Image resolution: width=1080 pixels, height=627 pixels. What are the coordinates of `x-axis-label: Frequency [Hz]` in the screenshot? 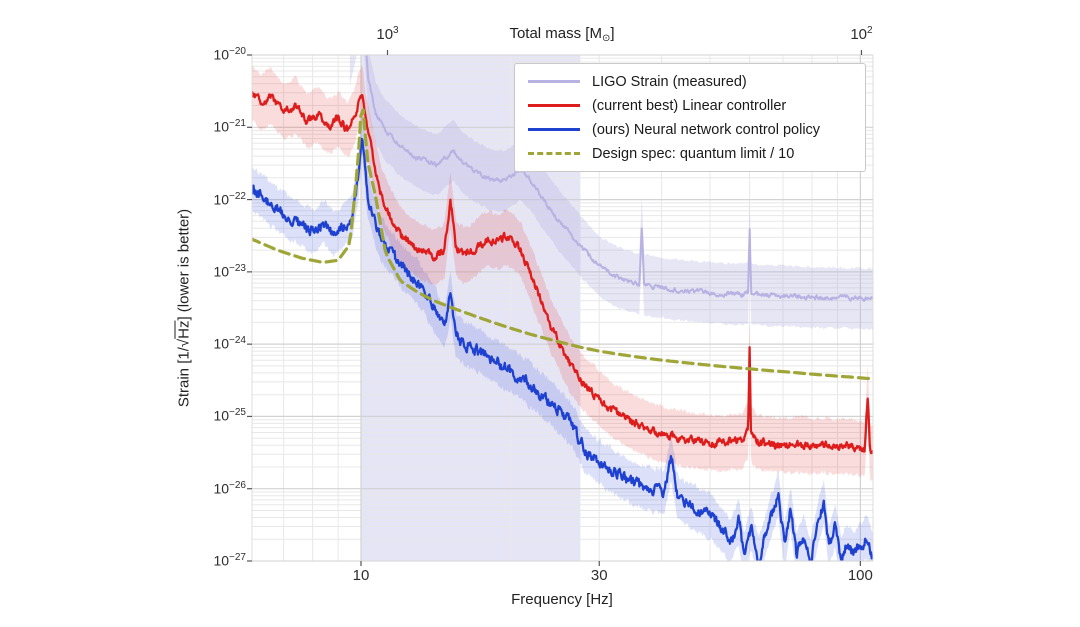 It's located at (562, 599).